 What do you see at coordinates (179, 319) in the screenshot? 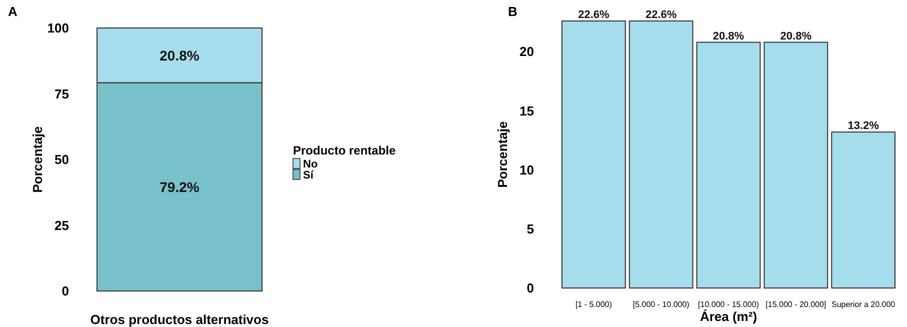
I see `x-tick-label: Otros productos alternativos` at bounding box center [179, 319].